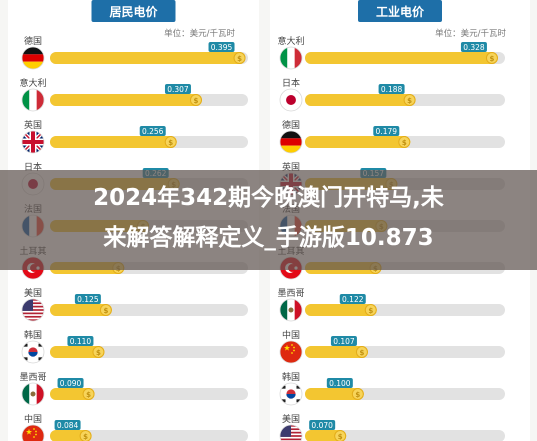 The height and width of the screenshot is (441, 537). What do you see at coordinates (391, 305) in the screenshot?
I see `bar-row: 墨西哥 $0.122` at bounding box center [391, 305].